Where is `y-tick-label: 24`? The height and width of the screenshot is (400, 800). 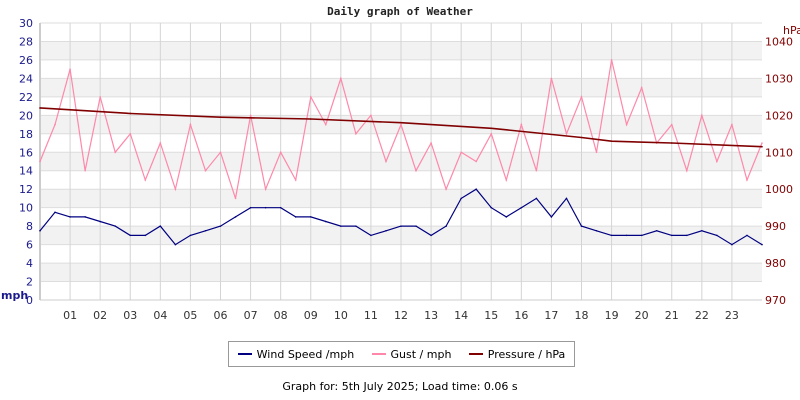
y-tick-label: 24 is located at coordinates (26, 78).